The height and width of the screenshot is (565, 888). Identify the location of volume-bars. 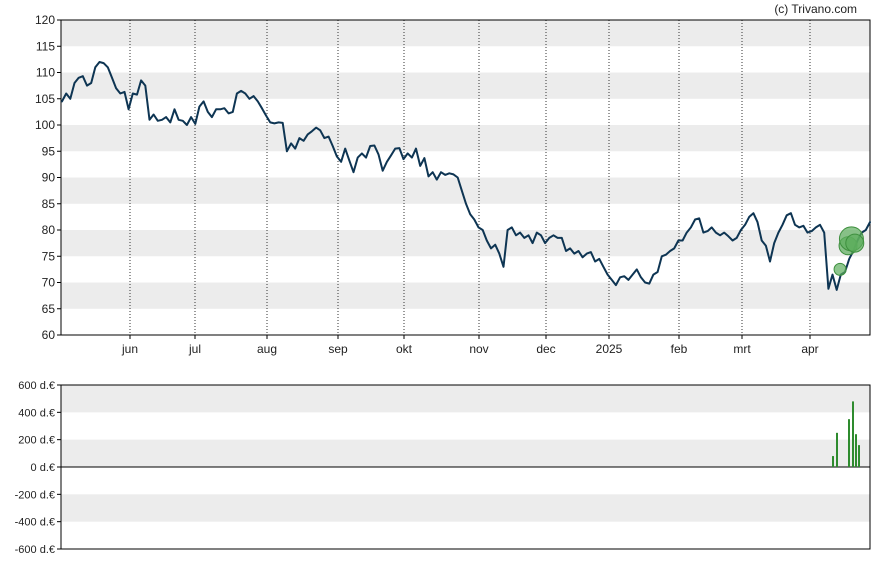
(846, 434).